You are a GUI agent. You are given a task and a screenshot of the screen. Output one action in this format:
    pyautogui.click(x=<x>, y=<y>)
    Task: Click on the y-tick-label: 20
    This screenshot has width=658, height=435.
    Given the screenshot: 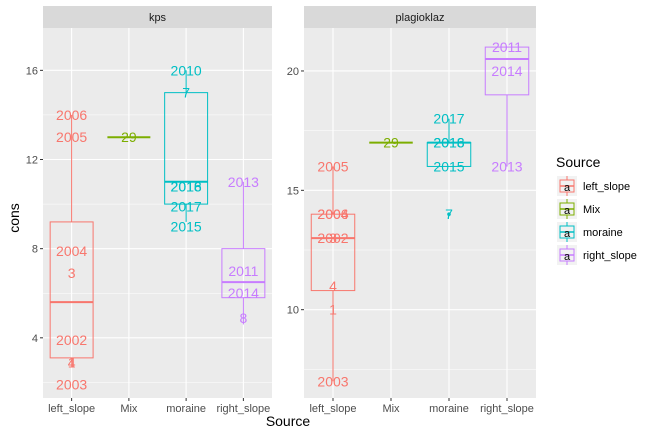 What is the action you would take?
    pyautogui.click(x=293, y=72)
    